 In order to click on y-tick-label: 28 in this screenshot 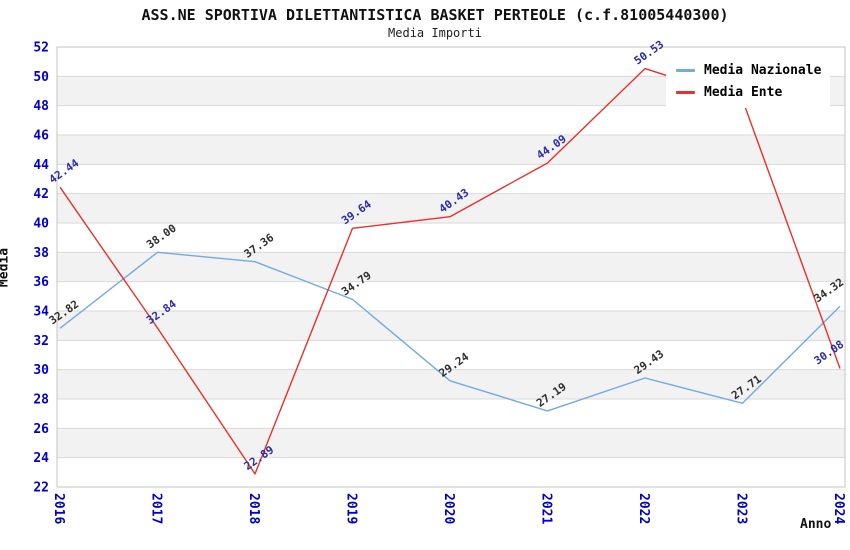, I will do `click(41, 400)`.